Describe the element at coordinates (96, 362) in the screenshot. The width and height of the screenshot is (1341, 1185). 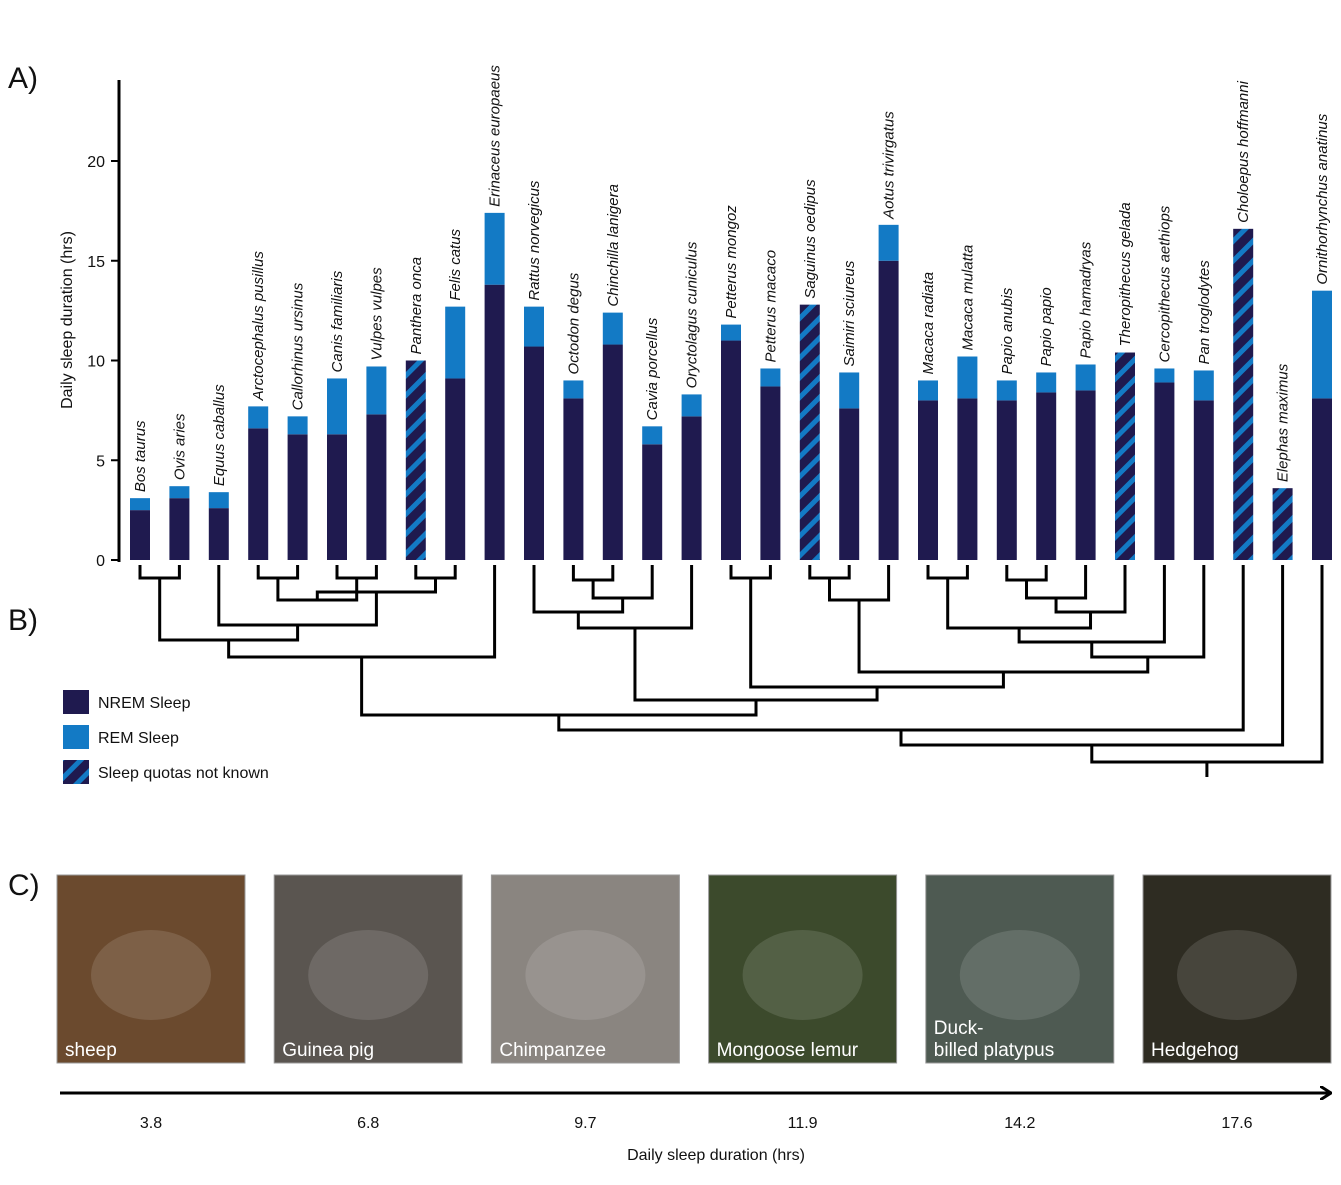
I see `y-tick-label: 10` at that location.